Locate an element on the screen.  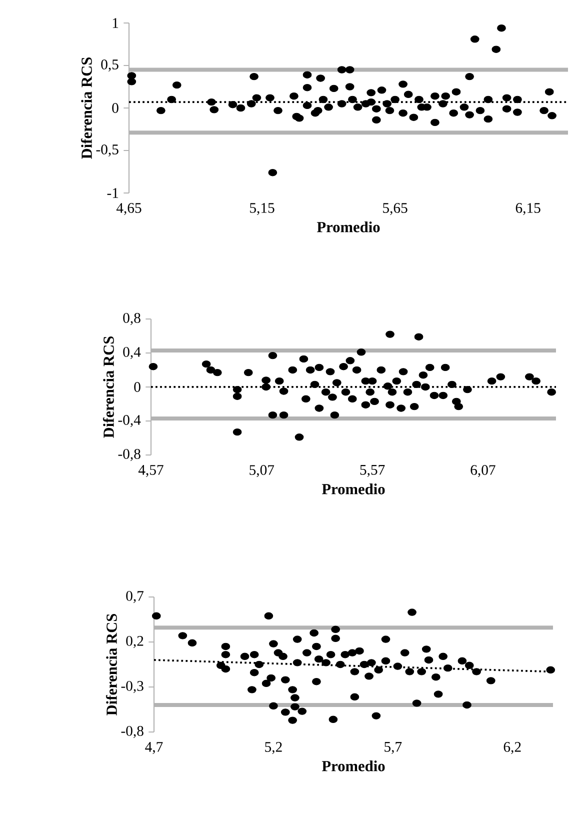
x-tick-label: 5,15 is located at coordinates (262, 209).